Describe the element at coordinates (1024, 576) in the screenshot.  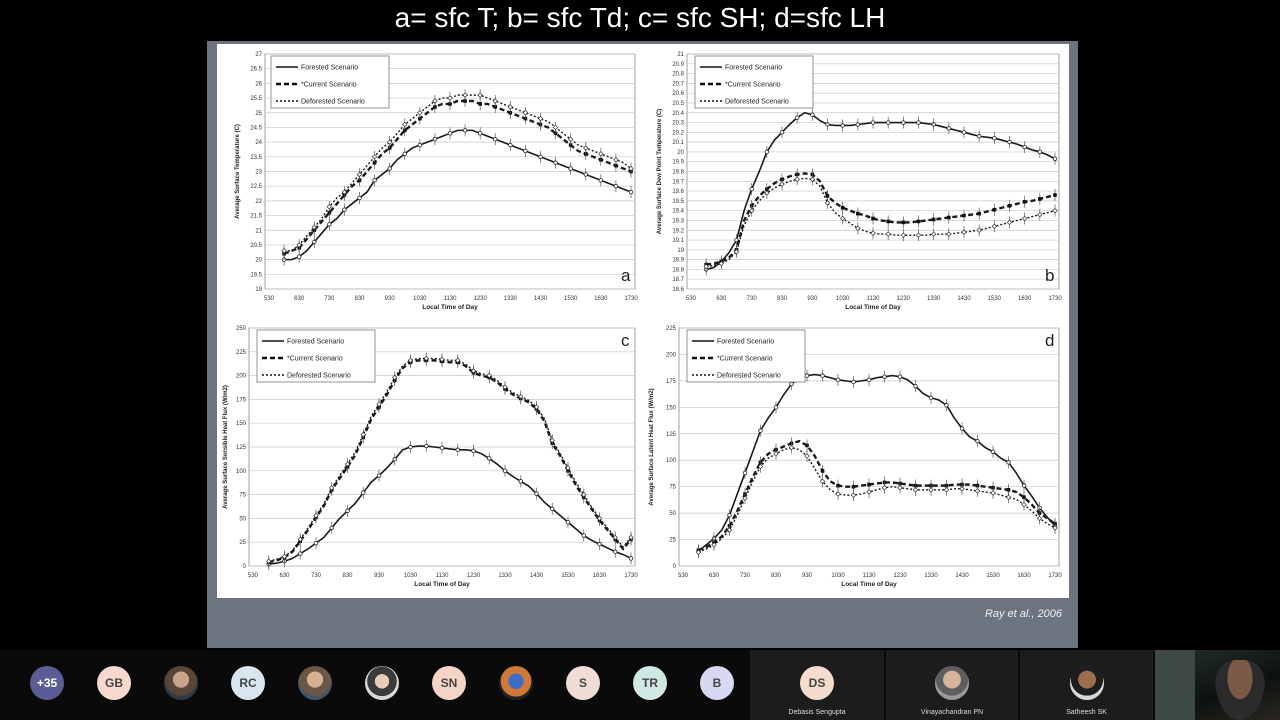
I see `x-tick-label: 1630` at that location.